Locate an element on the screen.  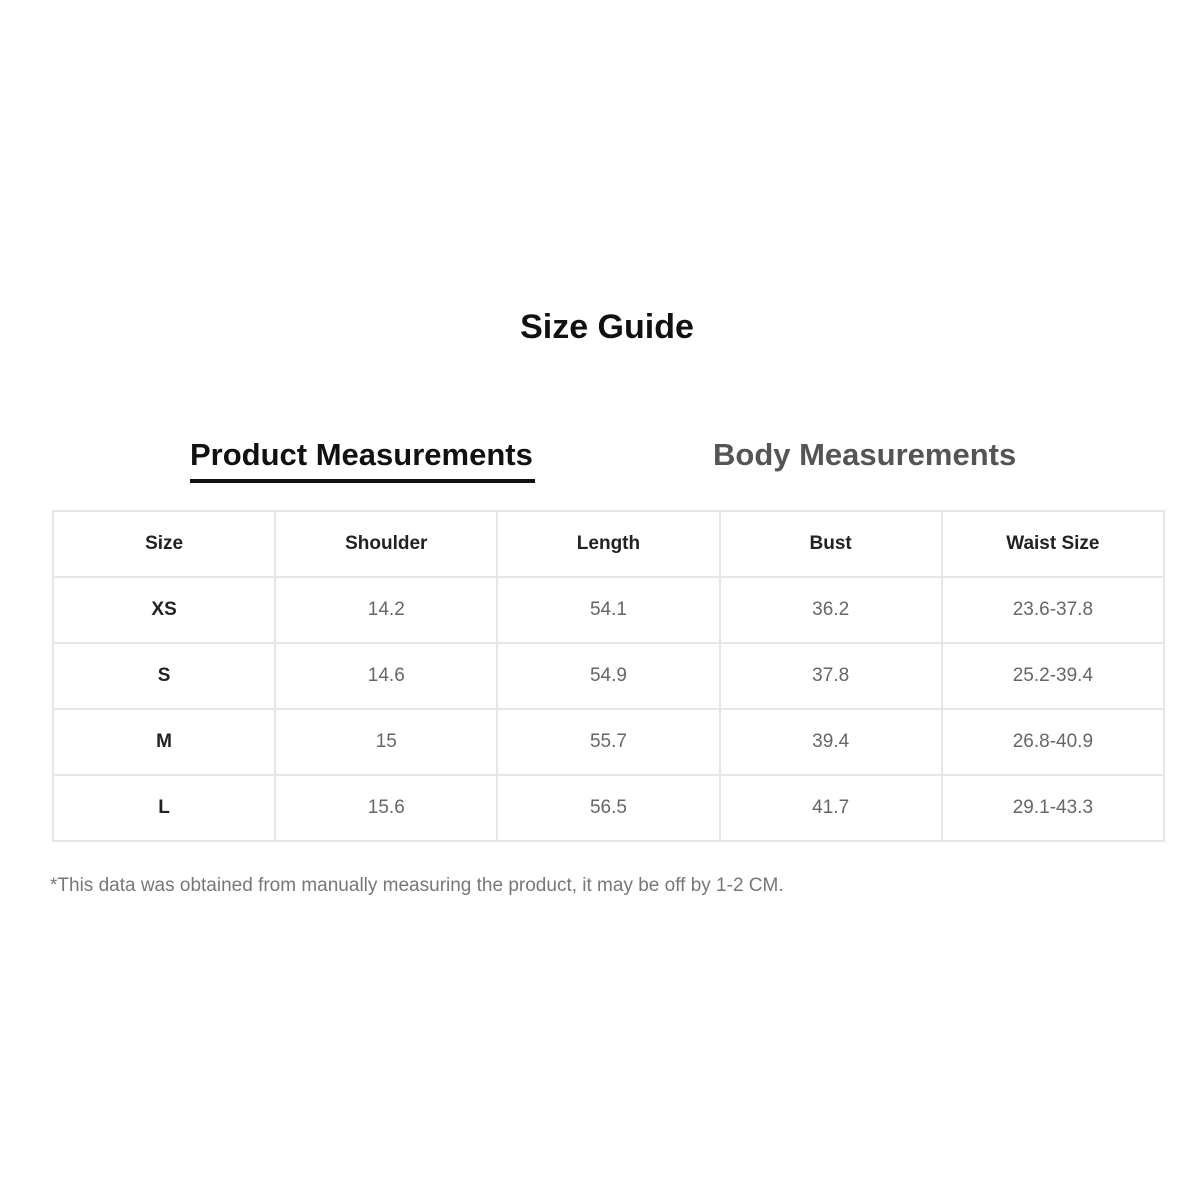
table-row: M 15 55.7 39.4 26.8-40.9 is located at coordinates (608, 742).